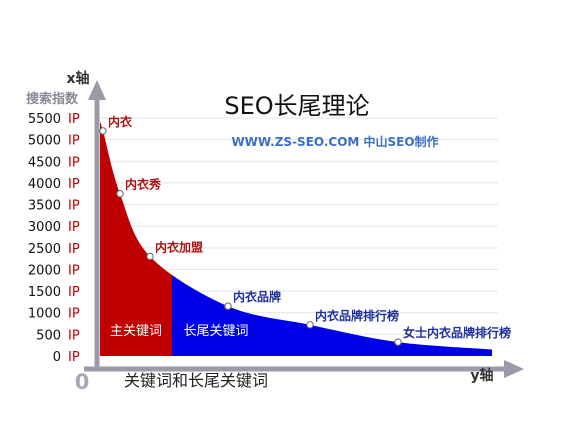  What do you see at coordinates (44, 314) in the screenshot?
I see `y-tick-value: 1000` at bounding box center [44, 314].